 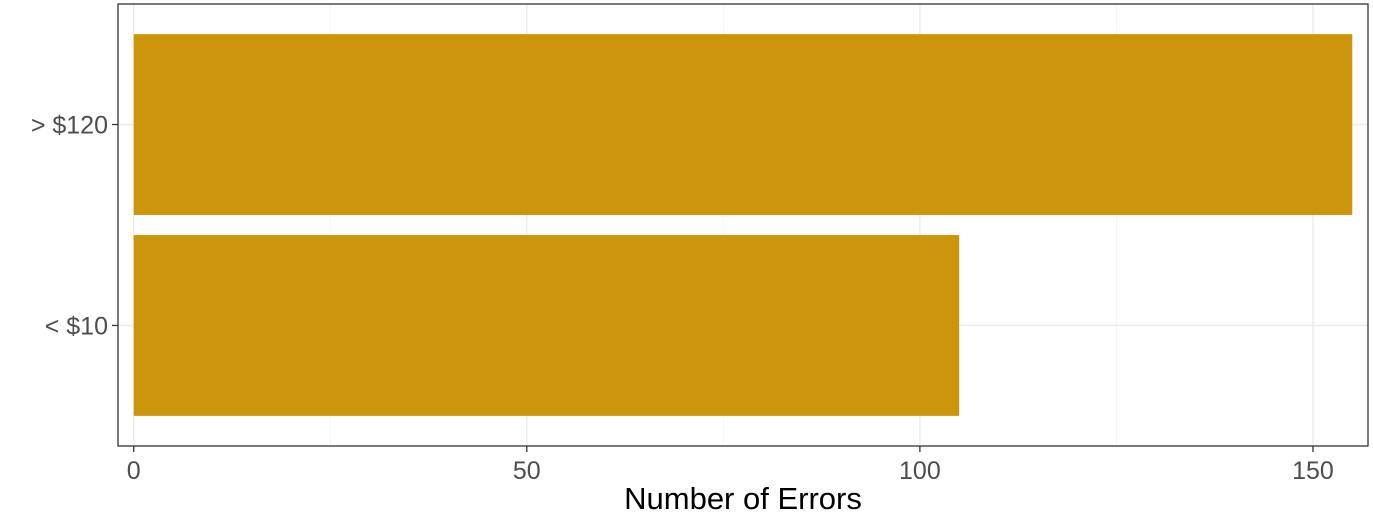 What do you see at coordinates (134, 471) in the screenshot?
I see `x-tick-label: 0` at bounding box center [134, 471].